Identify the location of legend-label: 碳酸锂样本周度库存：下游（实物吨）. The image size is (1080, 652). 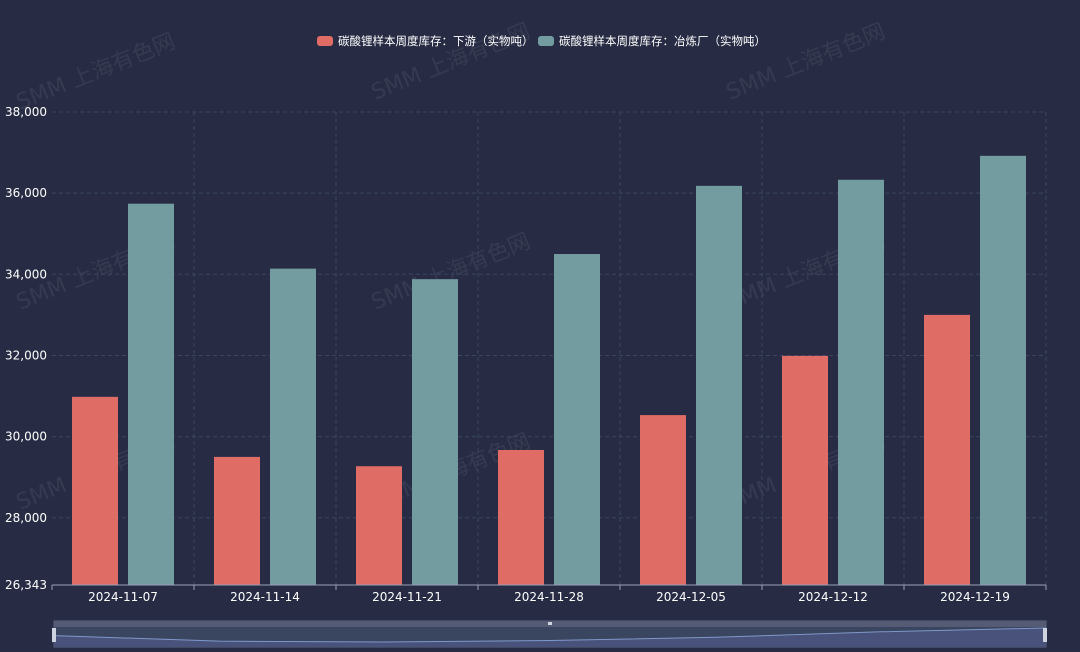
(436, 41).